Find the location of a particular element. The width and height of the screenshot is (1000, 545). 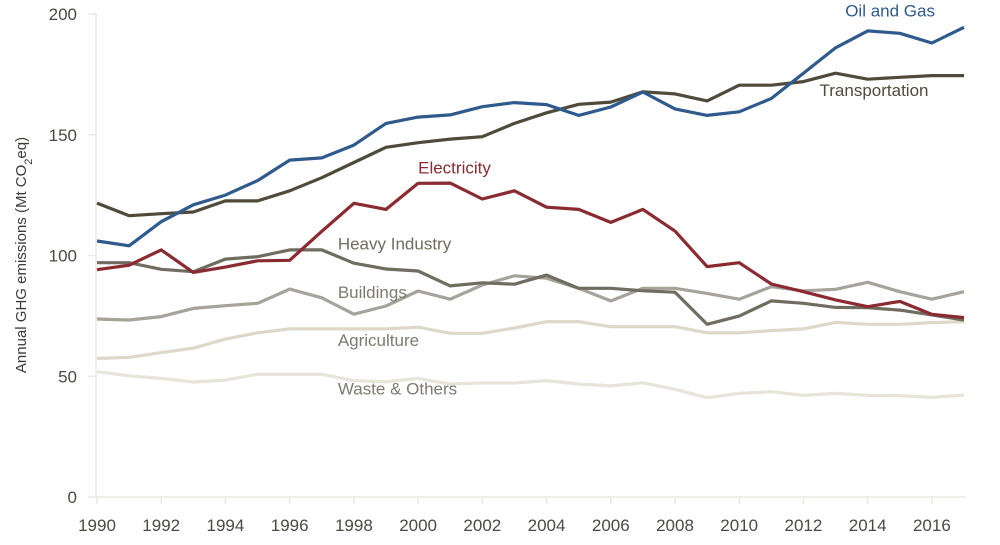

y-axis-title-main: Annual GHG emissions (Mt CO is located at coordinates (21, 269).